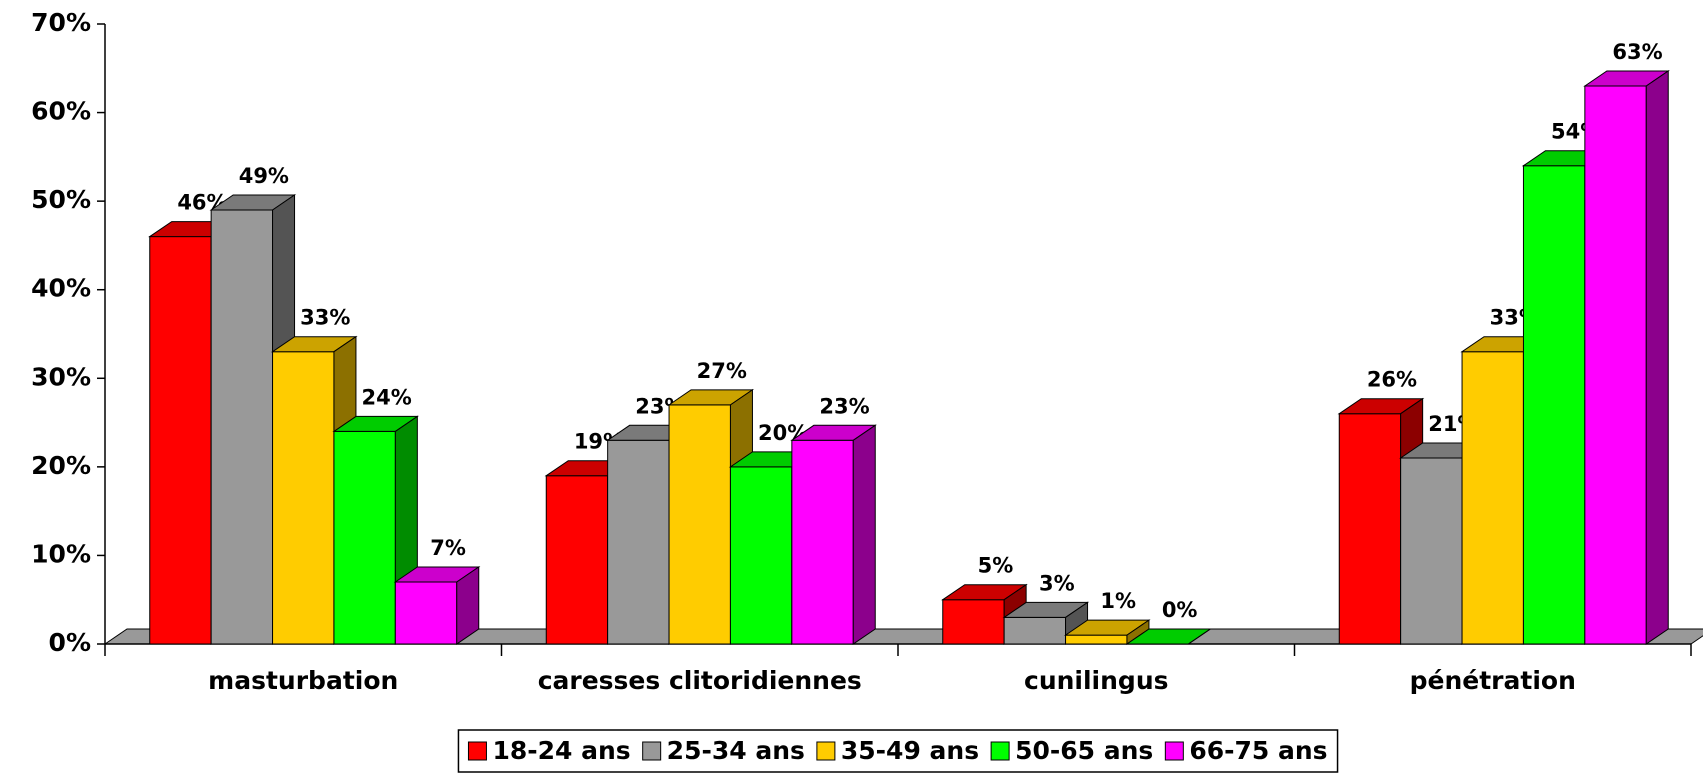  I want to click on legend-label: 25-34 ans, so click(736, 750).